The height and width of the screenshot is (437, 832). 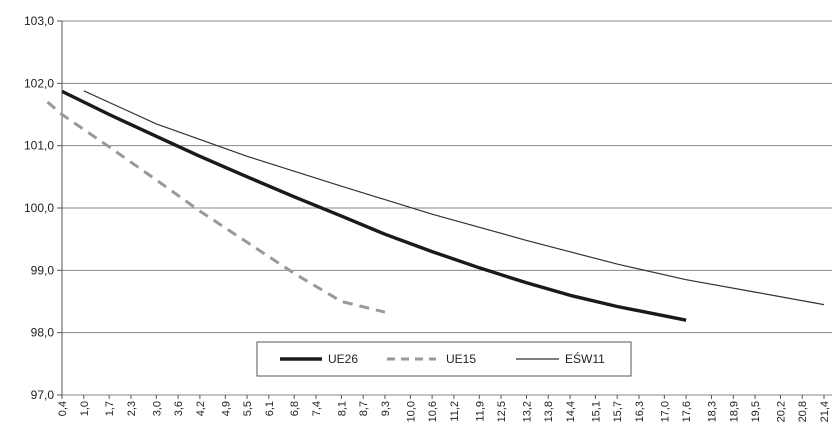 I want to click on y-tick-label: 98,0, so click(x=43, y=333).